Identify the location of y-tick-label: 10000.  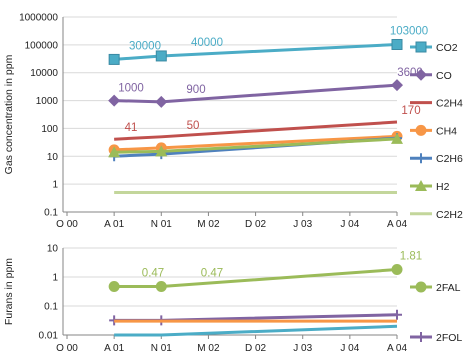
(44, 73).